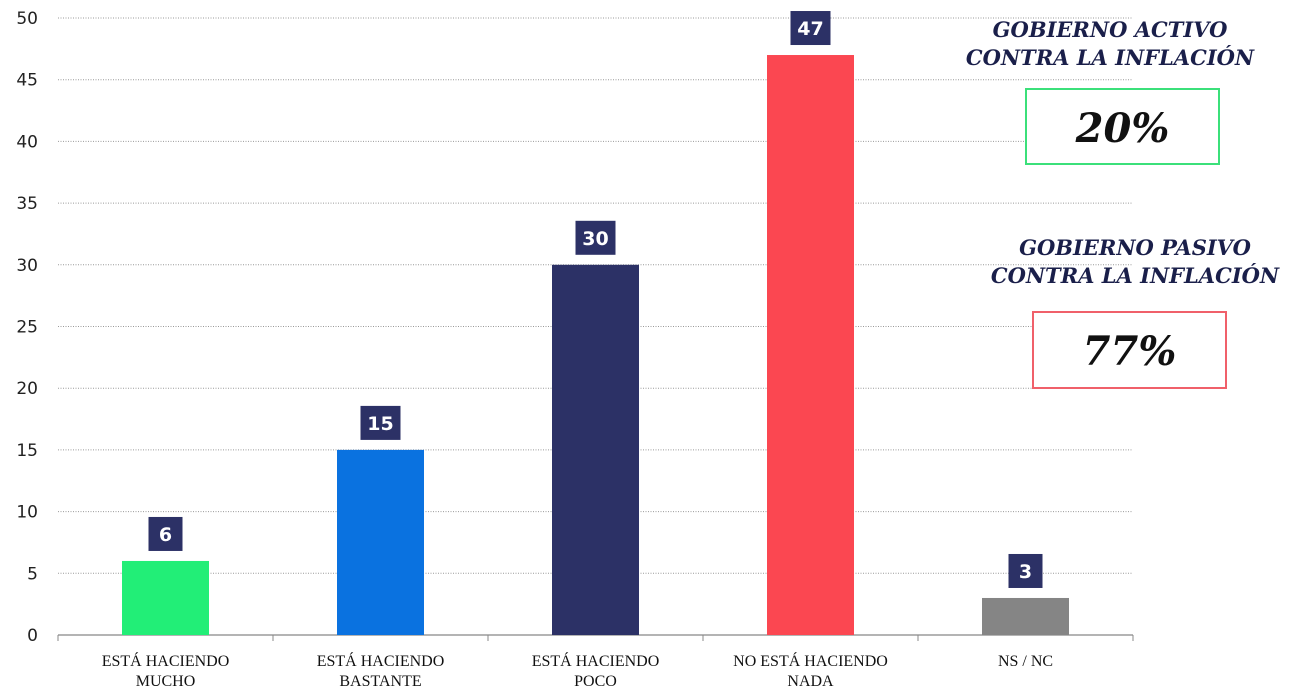 This screenshot has width=1311, height=690. I want to click on y-tick-label-40: 40, so click(27, 142).